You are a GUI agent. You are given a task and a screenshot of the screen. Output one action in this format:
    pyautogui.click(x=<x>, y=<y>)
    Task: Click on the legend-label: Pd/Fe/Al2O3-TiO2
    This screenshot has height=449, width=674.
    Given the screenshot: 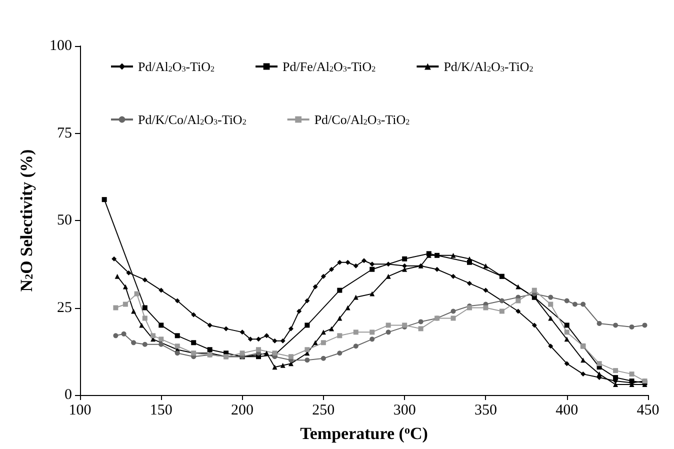 What is the action you would take?
    pyautogui.click(x=329, y=66)
    